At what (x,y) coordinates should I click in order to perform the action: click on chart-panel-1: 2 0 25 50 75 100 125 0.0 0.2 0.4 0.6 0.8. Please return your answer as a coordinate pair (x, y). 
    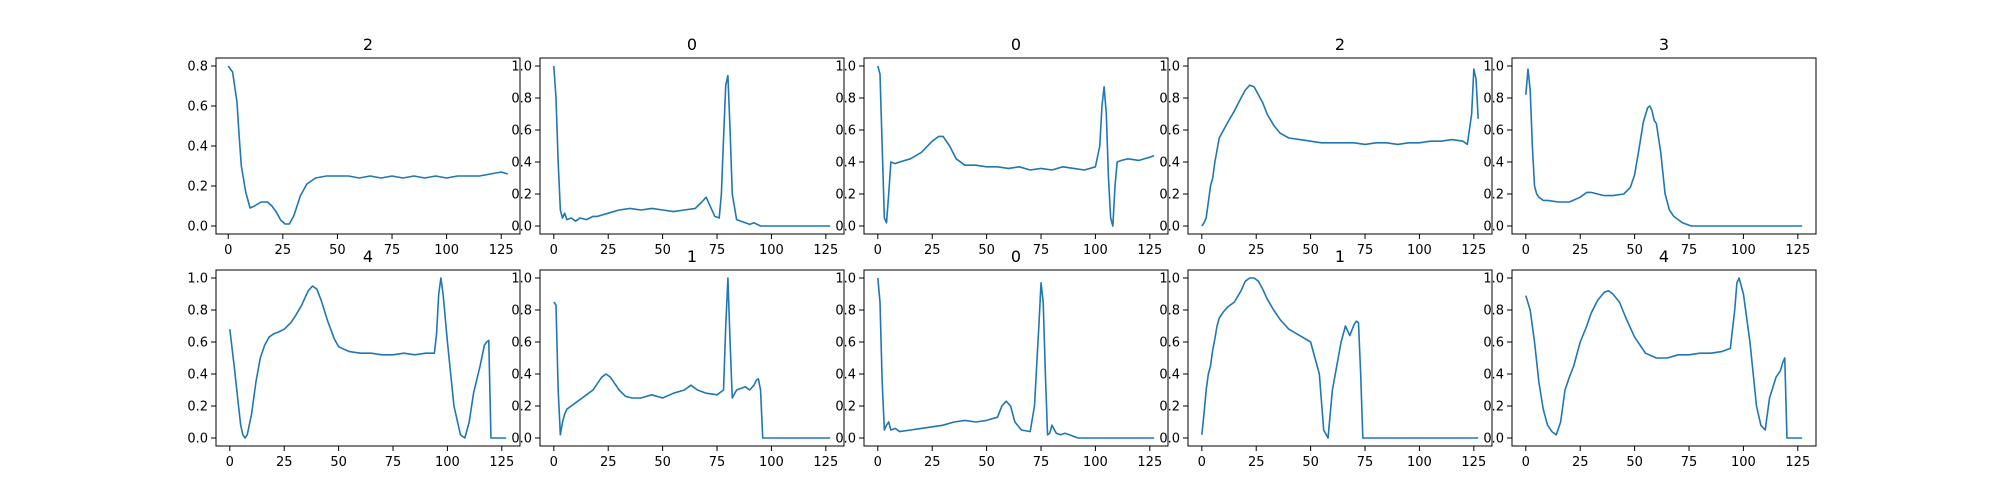
    Looking at the image, I should click on (354, 146).